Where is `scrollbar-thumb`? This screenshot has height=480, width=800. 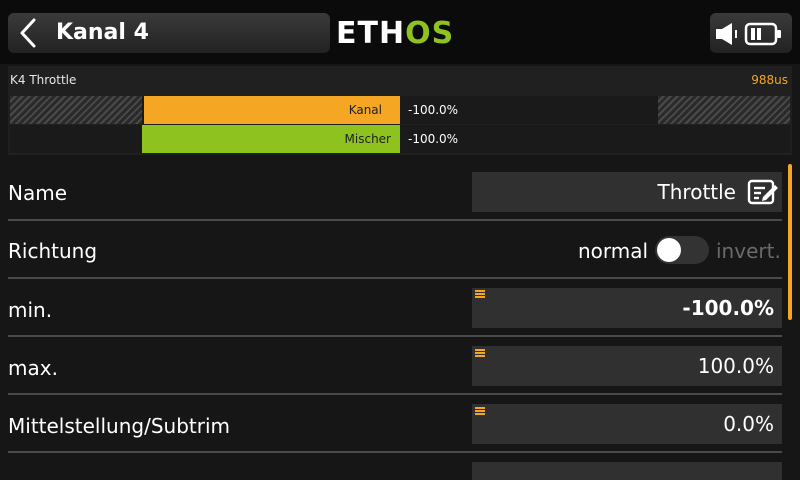 scrollbar-thumb is located at coordinates (790, 242).